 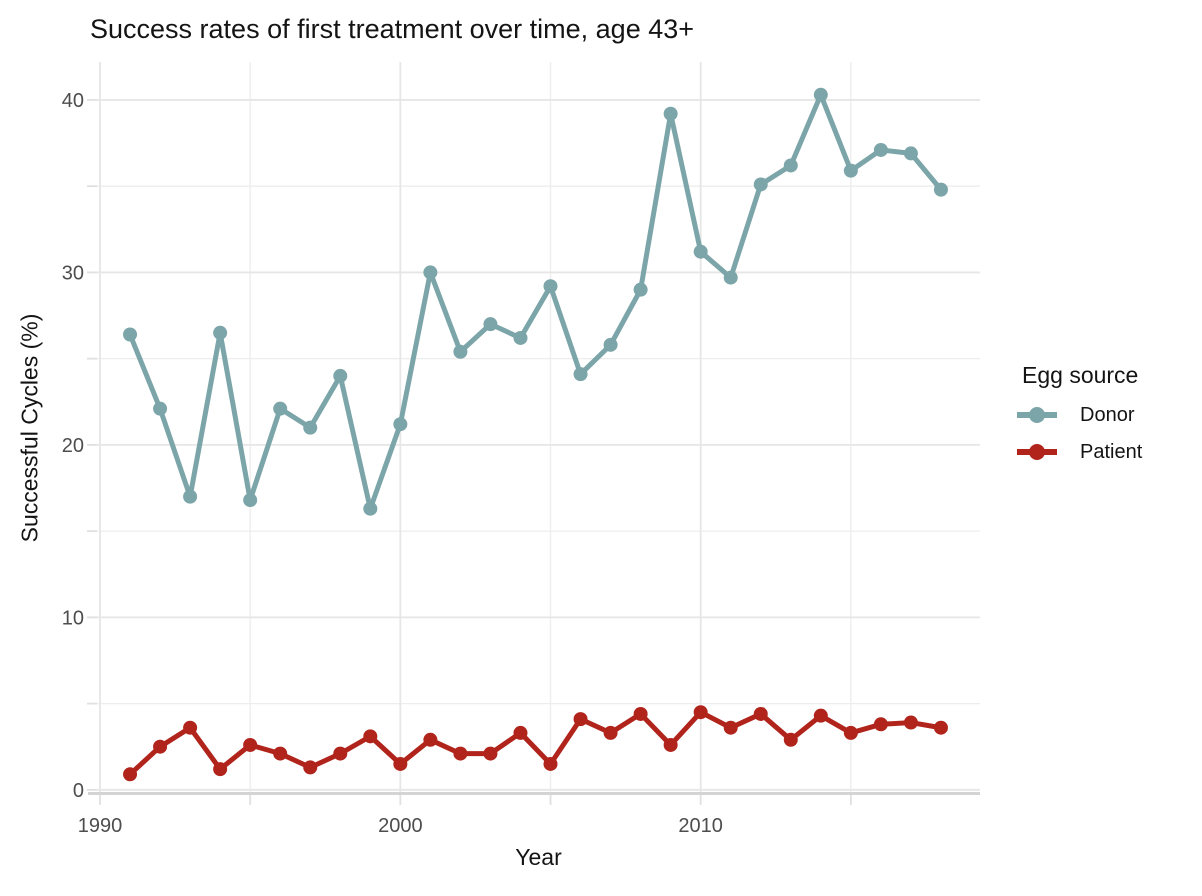 I want to click on patient-series-line, so click(x=535, y=743).